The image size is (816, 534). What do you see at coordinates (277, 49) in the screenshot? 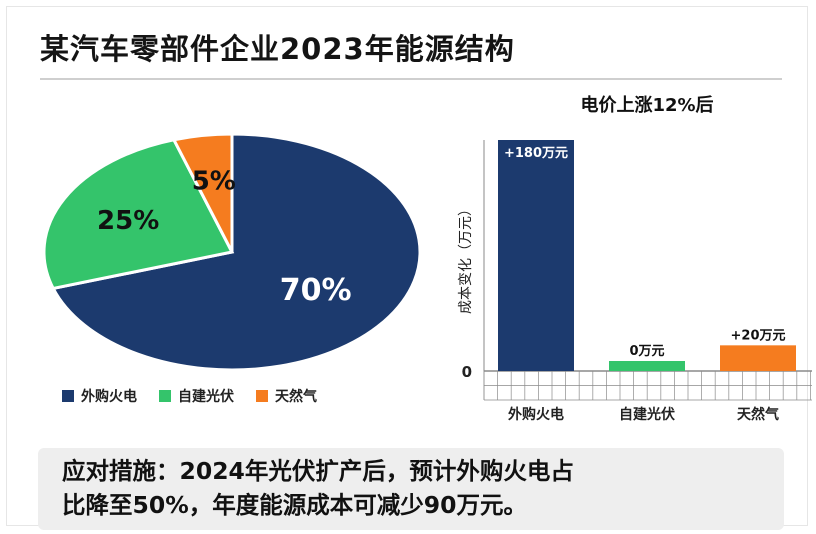
I see `page-title: 某汽车零部件企业2023年能源结构` at bounding box center [277, 49].